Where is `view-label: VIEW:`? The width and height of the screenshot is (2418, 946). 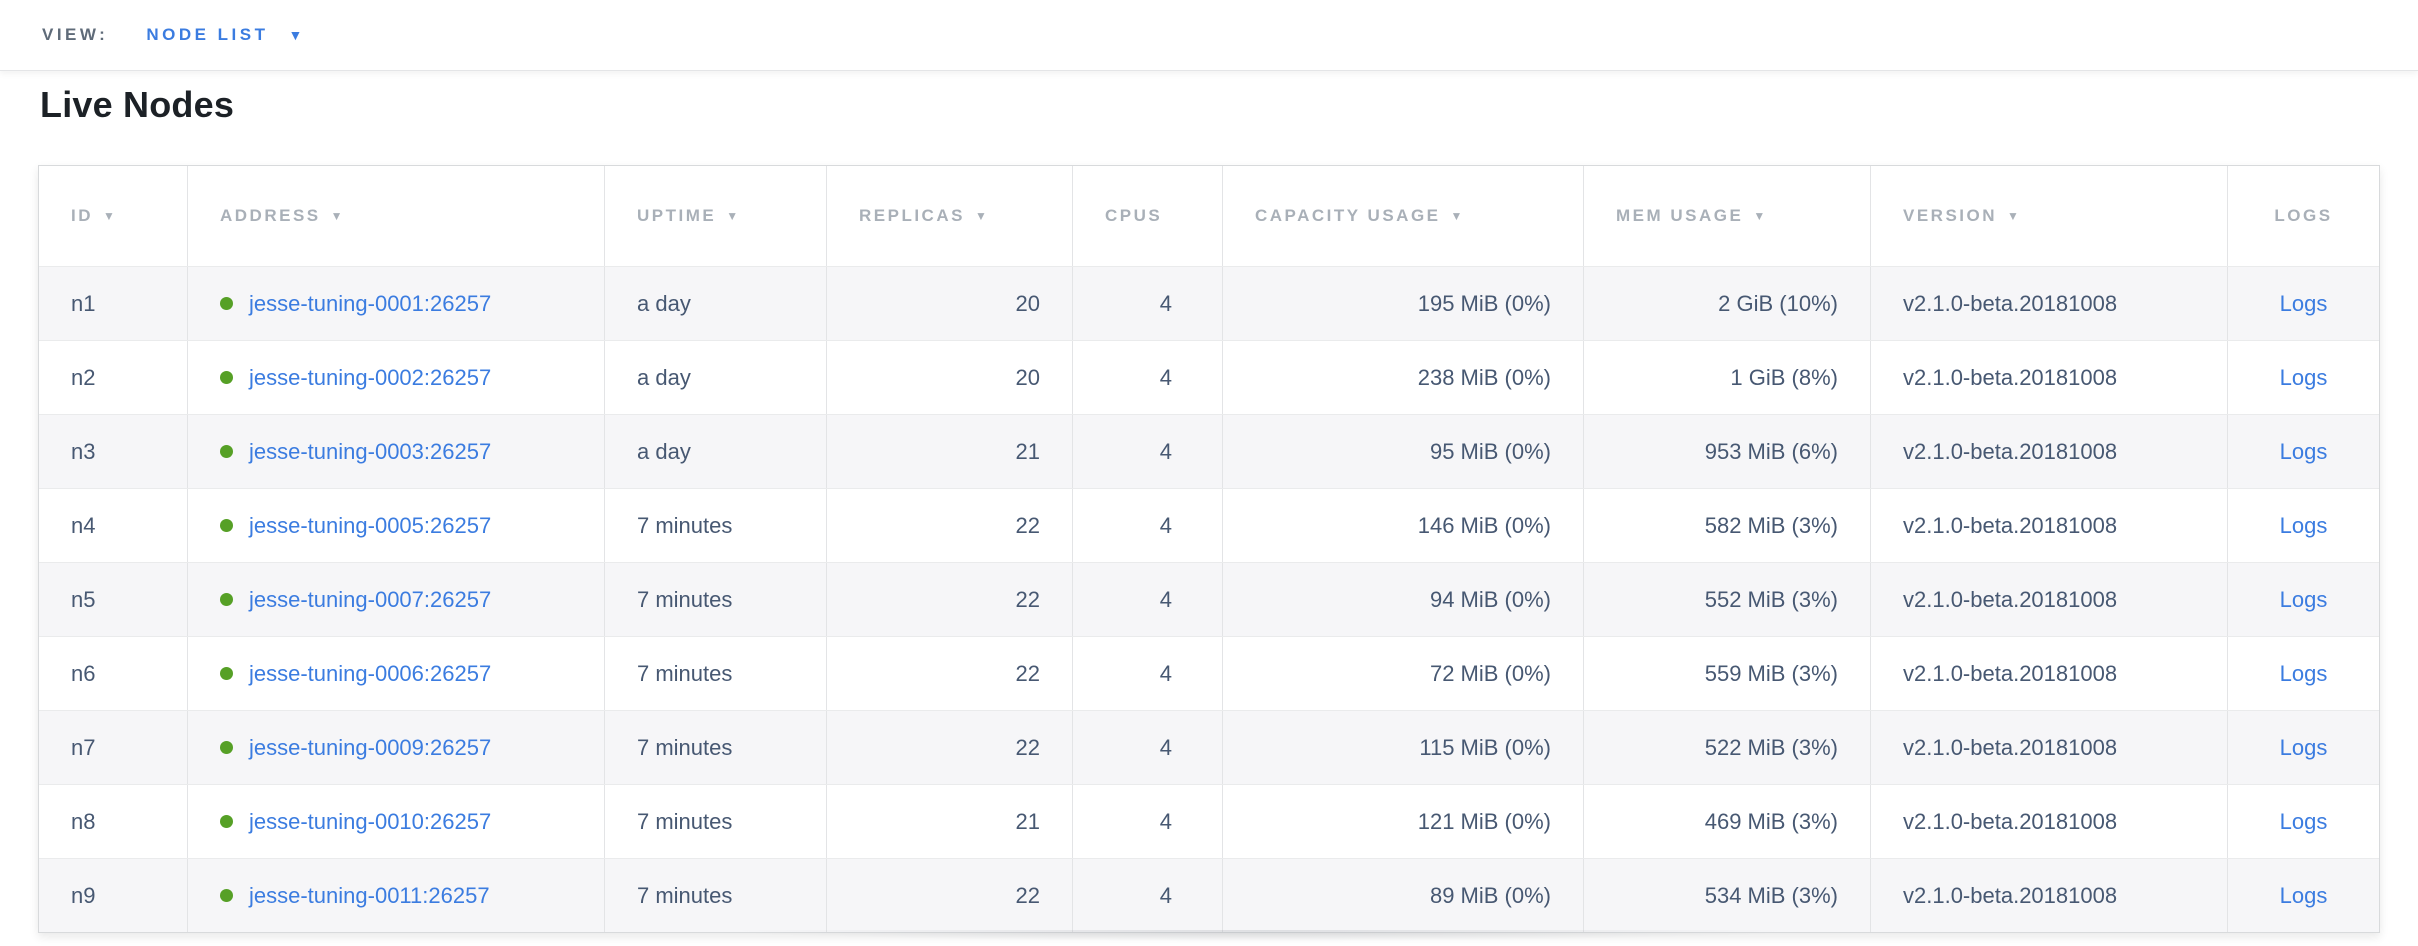
view-label: VIEW: is located at coordinates (75, 34).